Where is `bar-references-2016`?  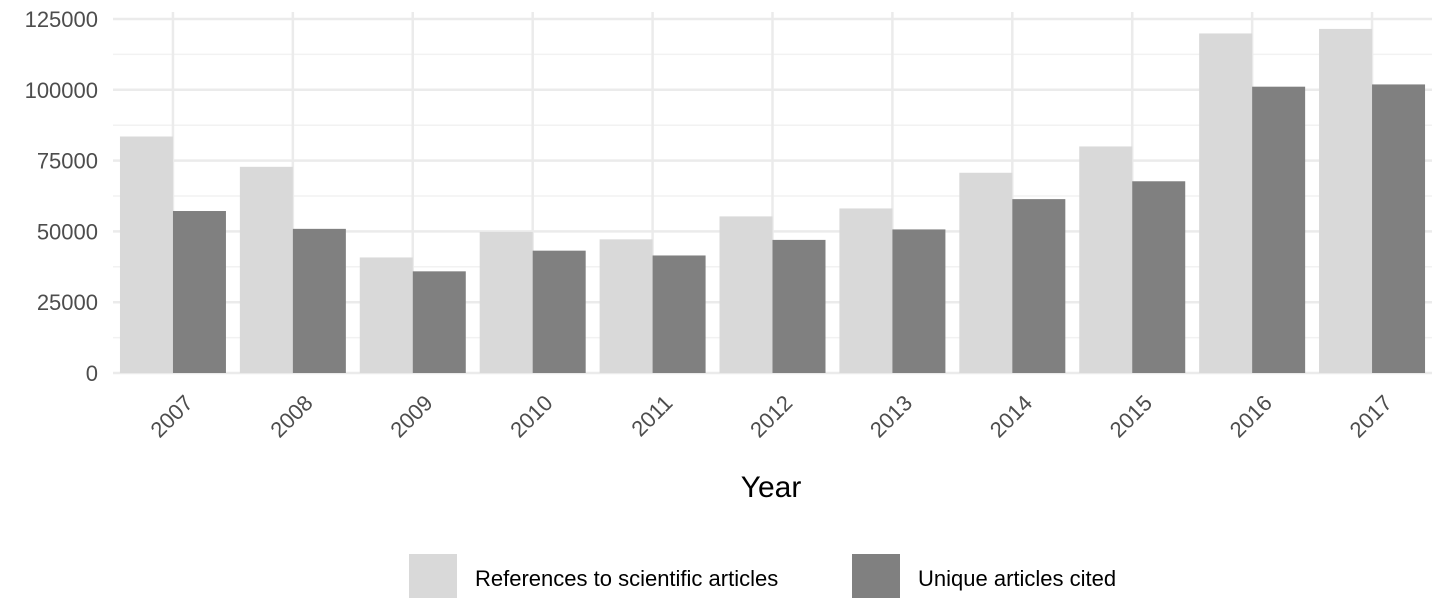
bar-references-2016 is located at coordinates (1226, 203).